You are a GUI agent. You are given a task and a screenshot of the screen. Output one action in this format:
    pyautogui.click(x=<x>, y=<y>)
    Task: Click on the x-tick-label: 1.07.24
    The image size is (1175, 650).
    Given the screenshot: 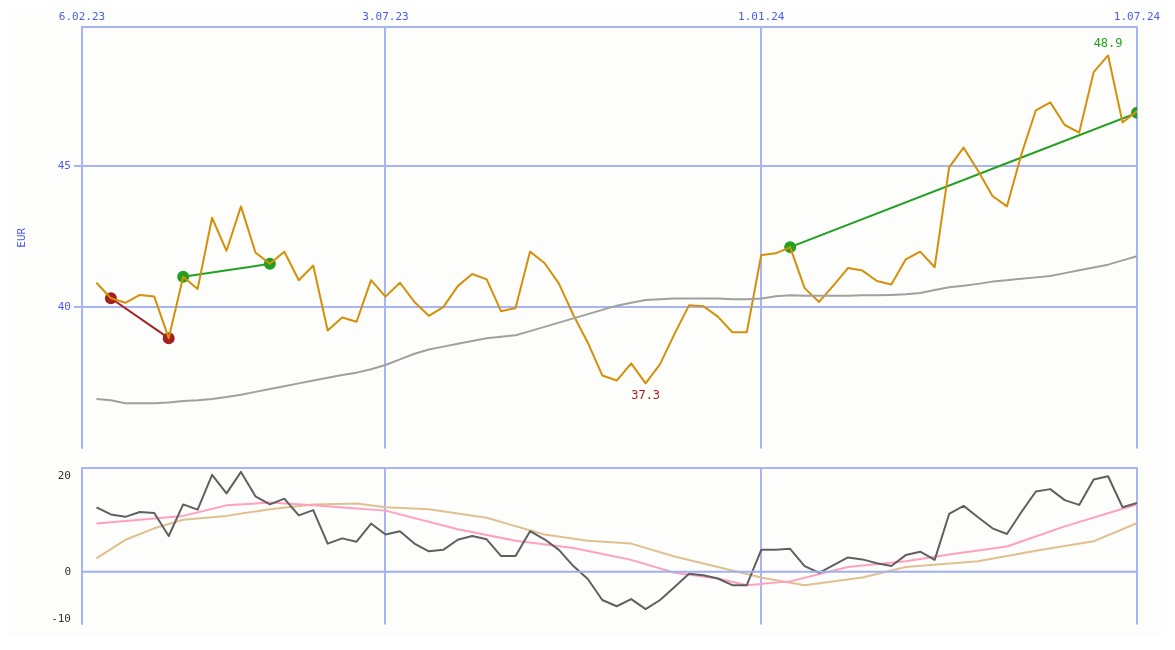 What is the action you would take?
    pyautogui.click(x=1137, y=17)
    